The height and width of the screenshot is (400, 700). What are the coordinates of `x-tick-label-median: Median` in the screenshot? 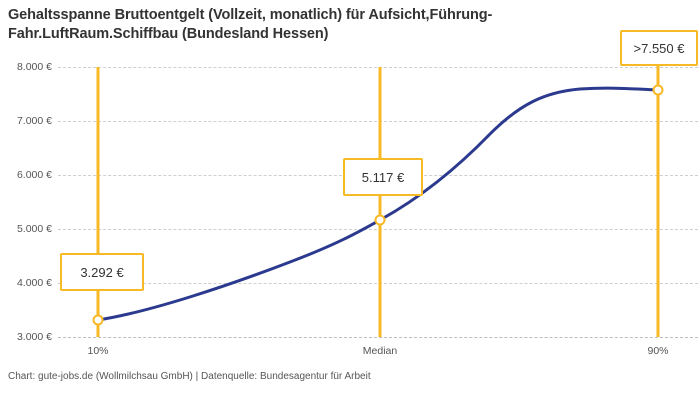 It's located at (380, 351).